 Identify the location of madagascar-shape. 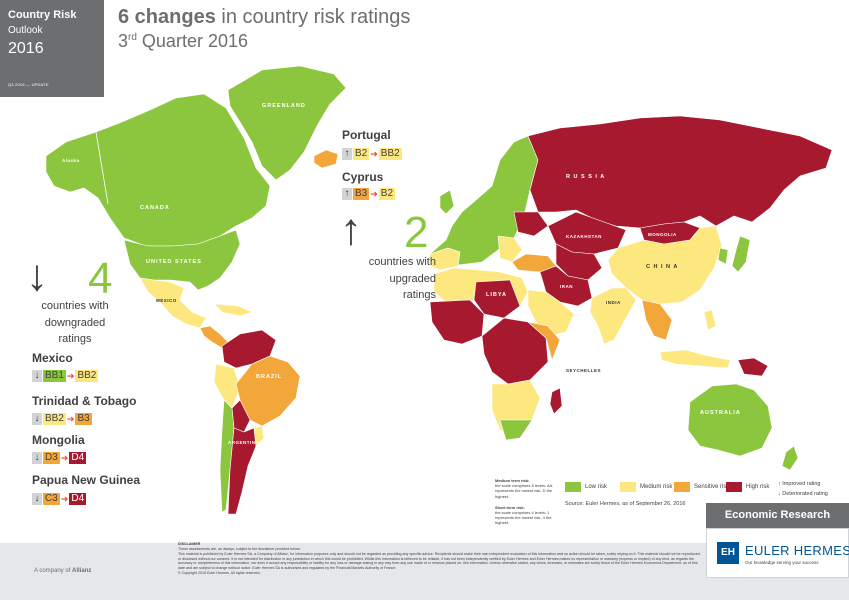
(556, 401).